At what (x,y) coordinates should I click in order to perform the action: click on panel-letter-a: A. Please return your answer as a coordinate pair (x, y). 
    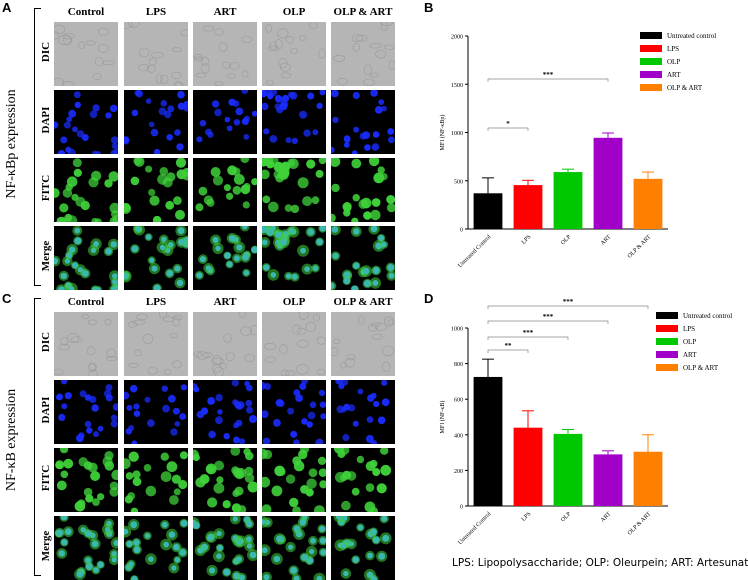
    Looking at the image, I should click on (6, 7).